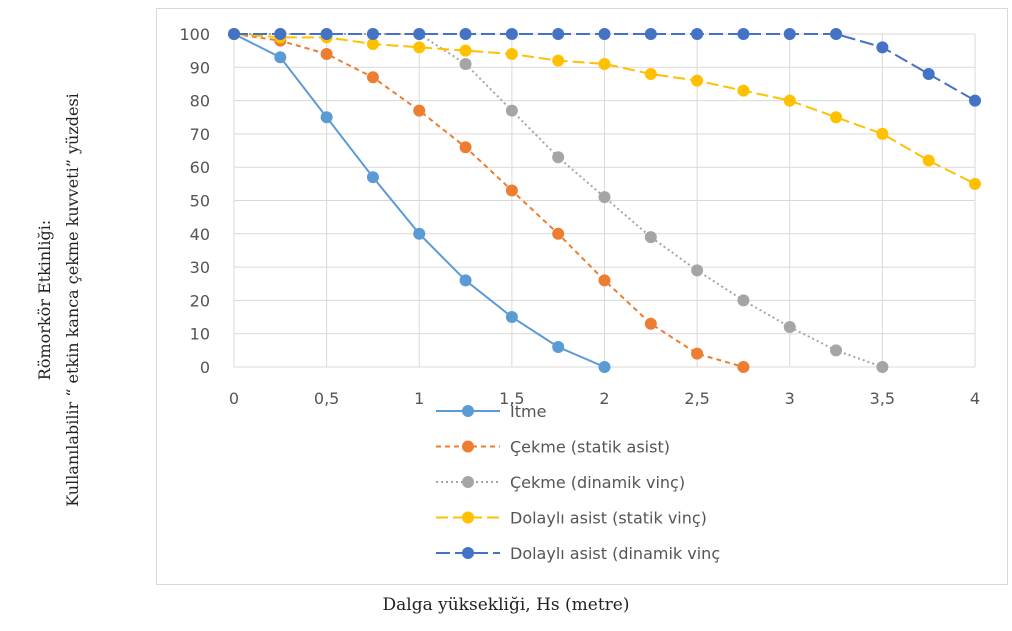  What do you see at coordinates (200, 201) in the screenshot?
I see `y-tick-label: 50` at bounding box center [200, 201].